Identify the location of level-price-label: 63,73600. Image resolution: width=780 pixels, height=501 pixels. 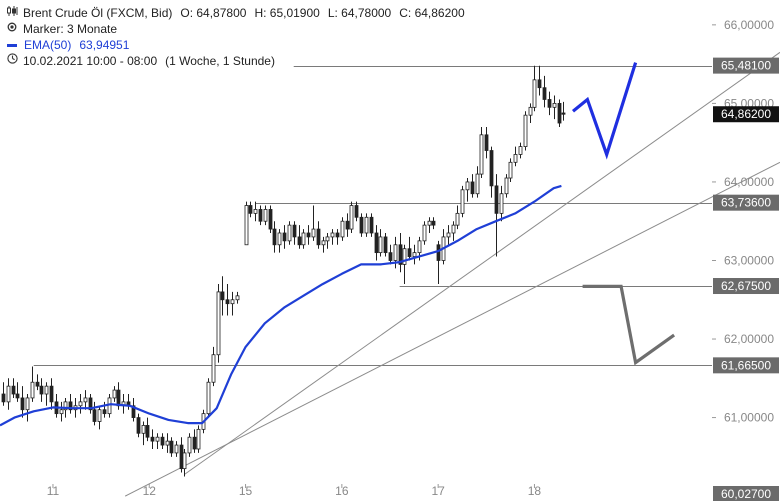
(746, 202).